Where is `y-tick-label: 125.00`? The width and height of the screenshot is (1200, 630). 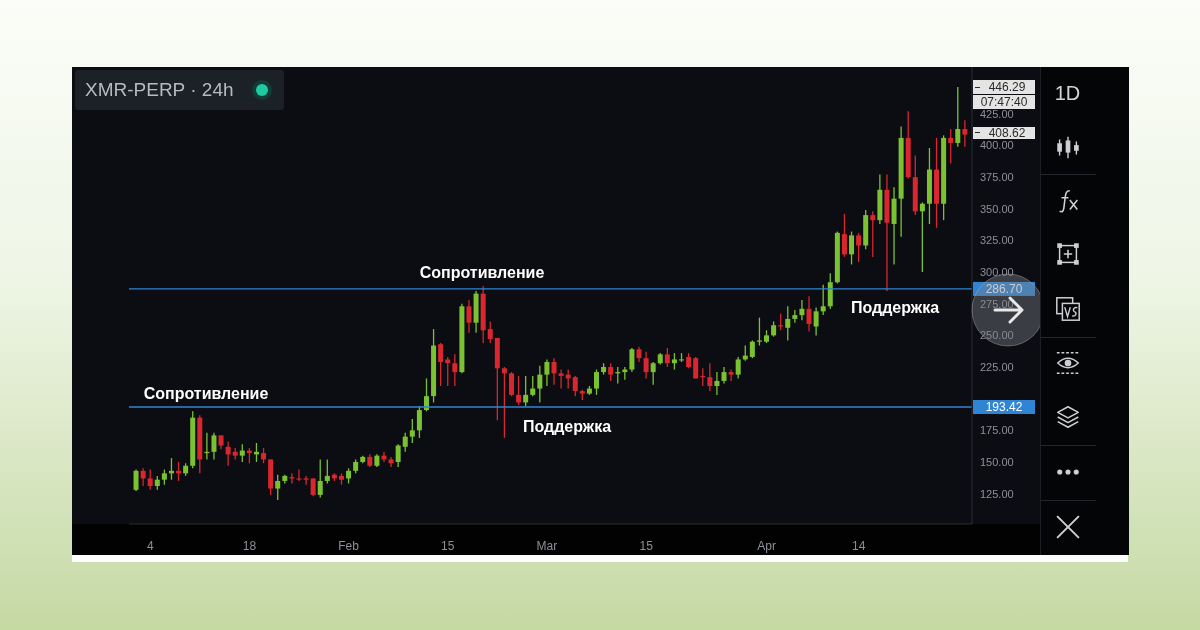 y-tick-label: 125.00 is located at coordinates (997, 493).